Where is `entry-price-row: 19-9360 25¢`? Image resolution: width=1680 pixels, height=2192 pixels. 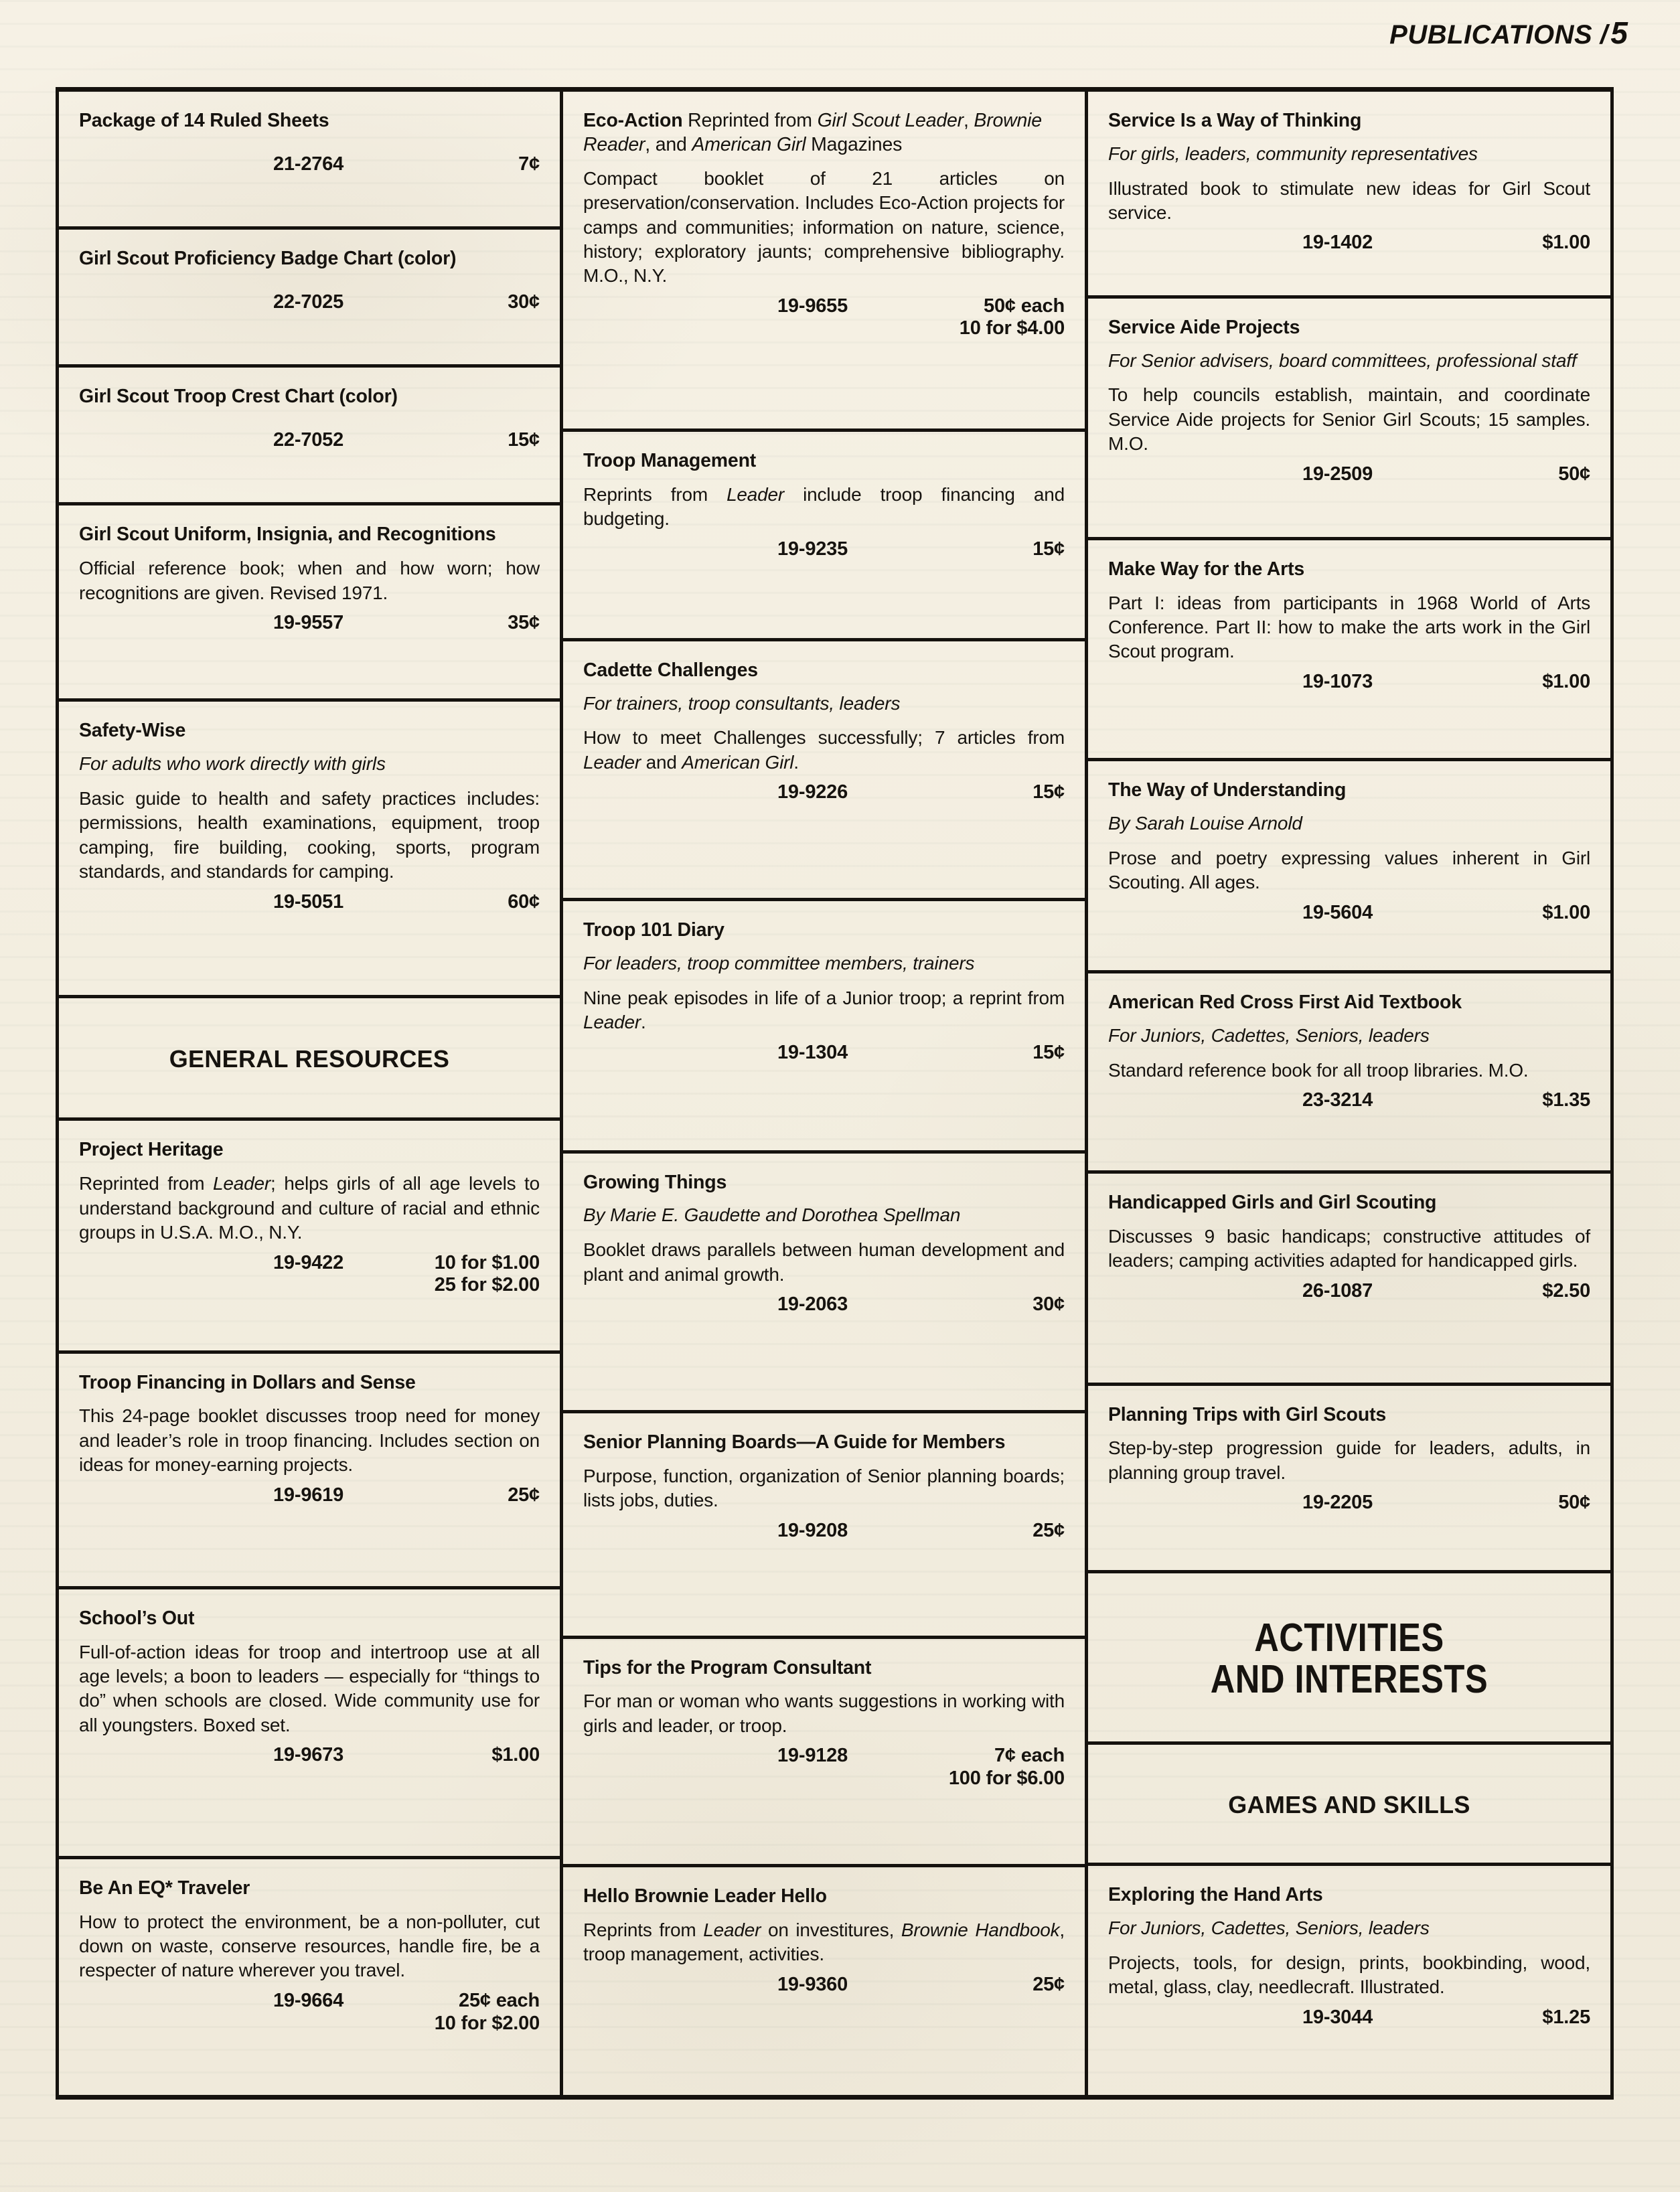
entry-price-row: 19-9360 25¢ is located at coordinates (824, 1985).